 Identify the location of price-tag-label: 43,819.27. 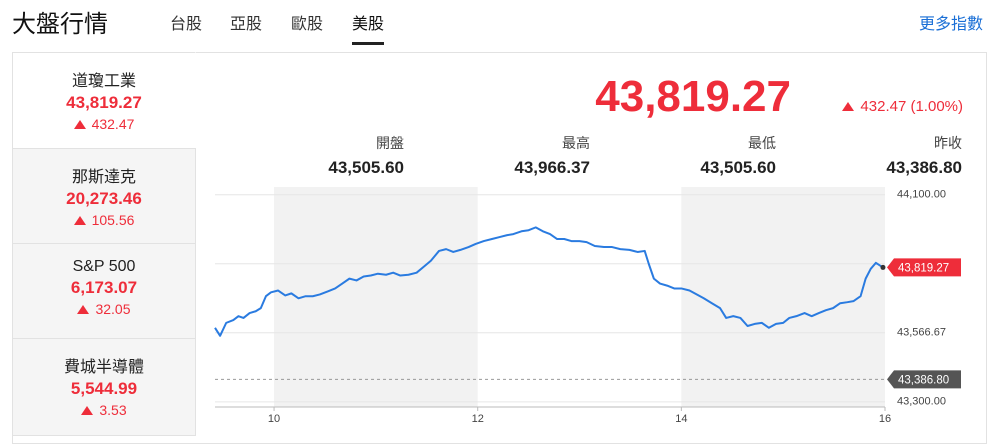
(923, 268).